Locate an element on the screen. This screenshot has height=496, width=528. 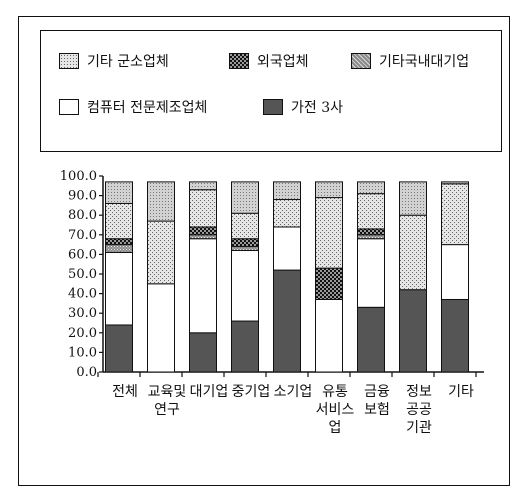
legend-label-small: 기타 군소업체 is located at coordinates (128, 62).